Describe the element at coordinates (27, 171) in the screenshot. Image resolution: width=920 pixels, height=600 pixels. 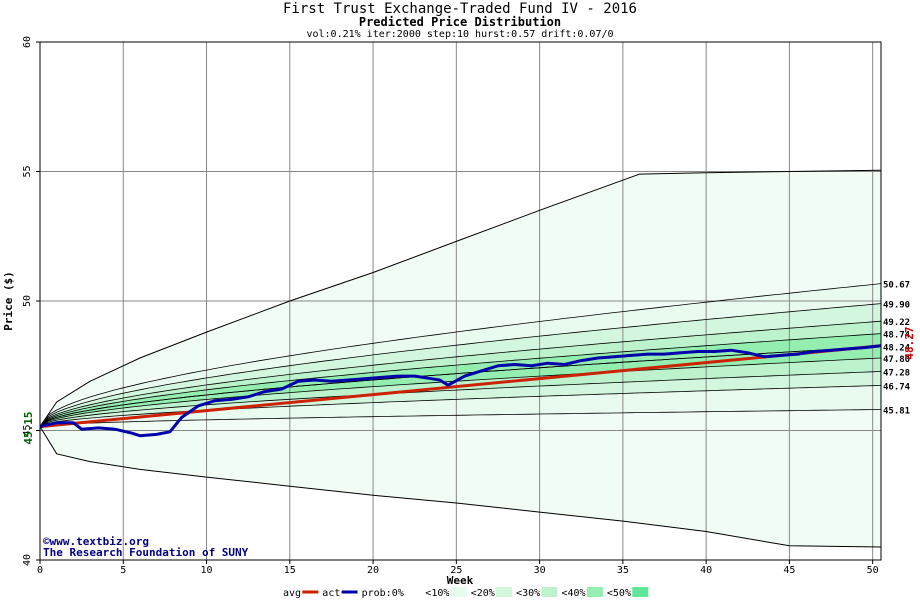
I see `y-tick-label-55: 55` at that location.